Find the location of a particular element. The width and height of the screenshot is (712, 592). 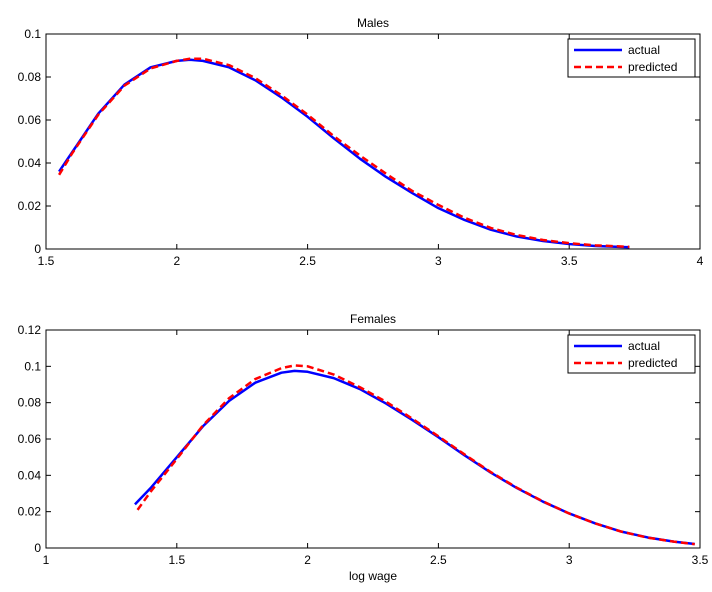

x-axis-label: log wage is located at coordinates (373, 576).